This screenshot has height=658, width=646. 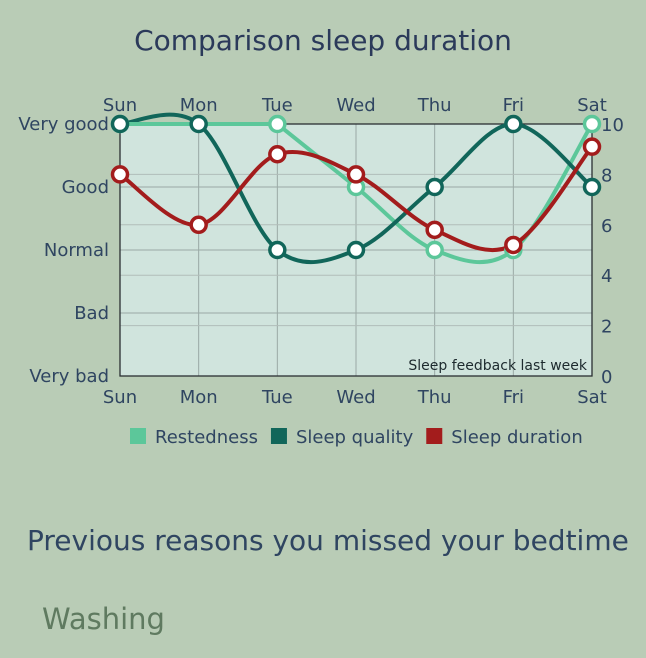 What do you see at coordinates (323, 40) in the screenshot?
I see `chart-title: Comparison sleep duration` at bounding box center [323, 40].